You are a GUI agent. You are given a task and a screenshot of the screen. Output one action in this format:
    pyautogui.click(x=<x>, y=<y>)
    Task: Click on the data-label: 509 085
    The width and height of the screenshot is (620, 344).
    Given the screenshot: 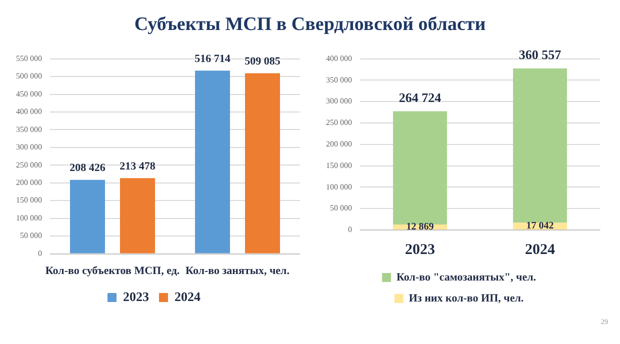 What is the action you would take?
    pyautogui.click(x=262, y=62)
    